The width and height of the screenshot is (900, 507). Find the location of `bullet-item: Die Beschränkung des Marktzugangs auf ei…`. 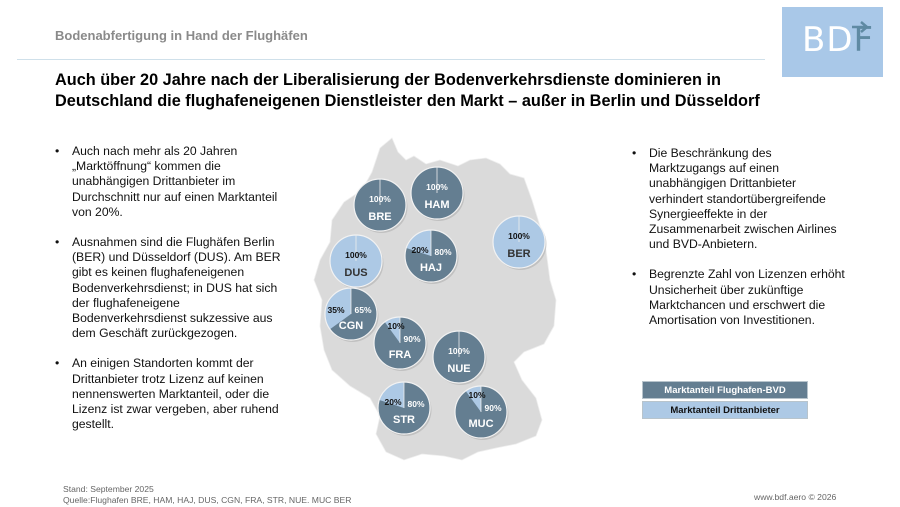

bullet-item: Die Beschränkung des Marktzugangs auf ei… is located at coordinates (739, 199).